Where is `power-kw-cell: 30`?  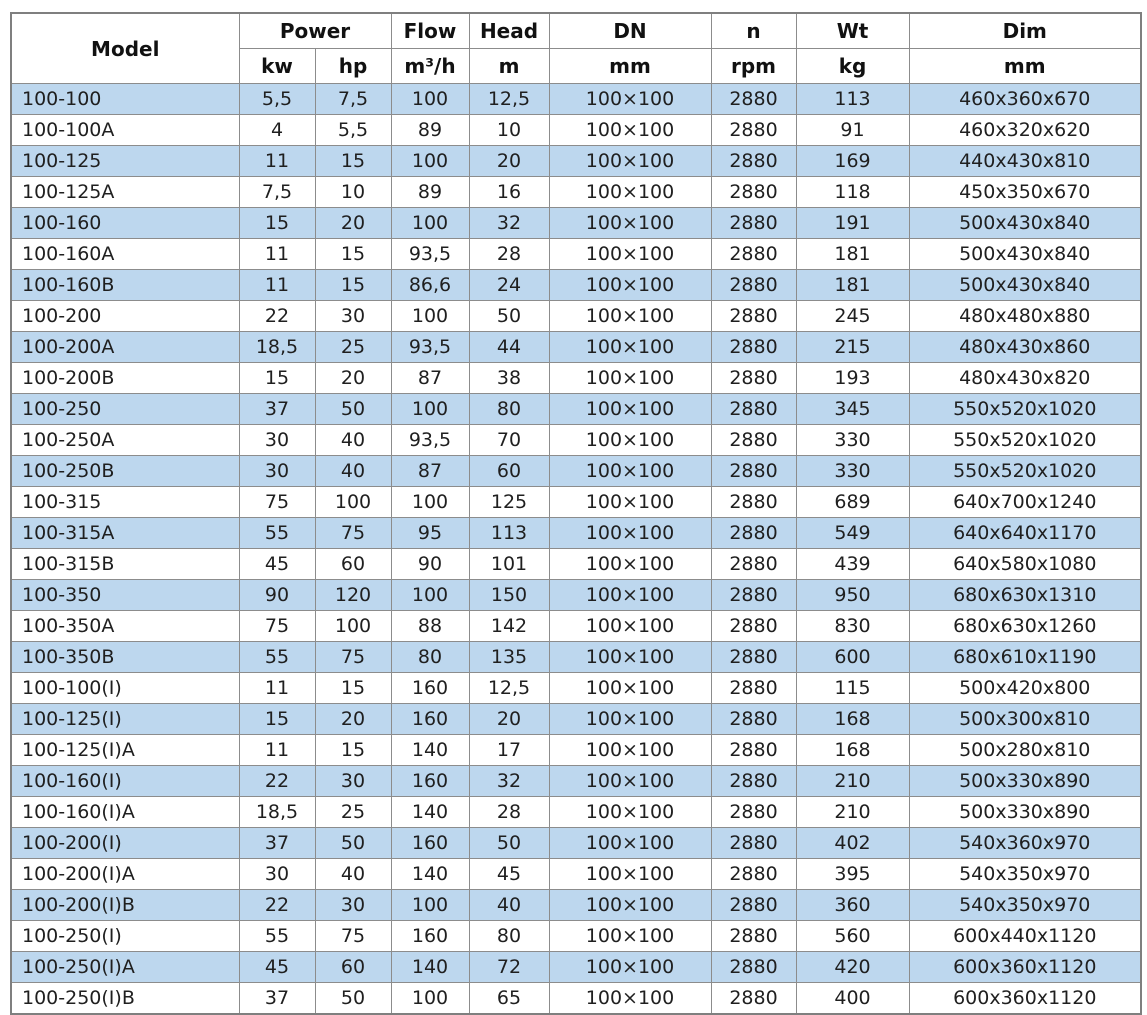
power-kw-cell: 30 is located at coordinates (277, 471).